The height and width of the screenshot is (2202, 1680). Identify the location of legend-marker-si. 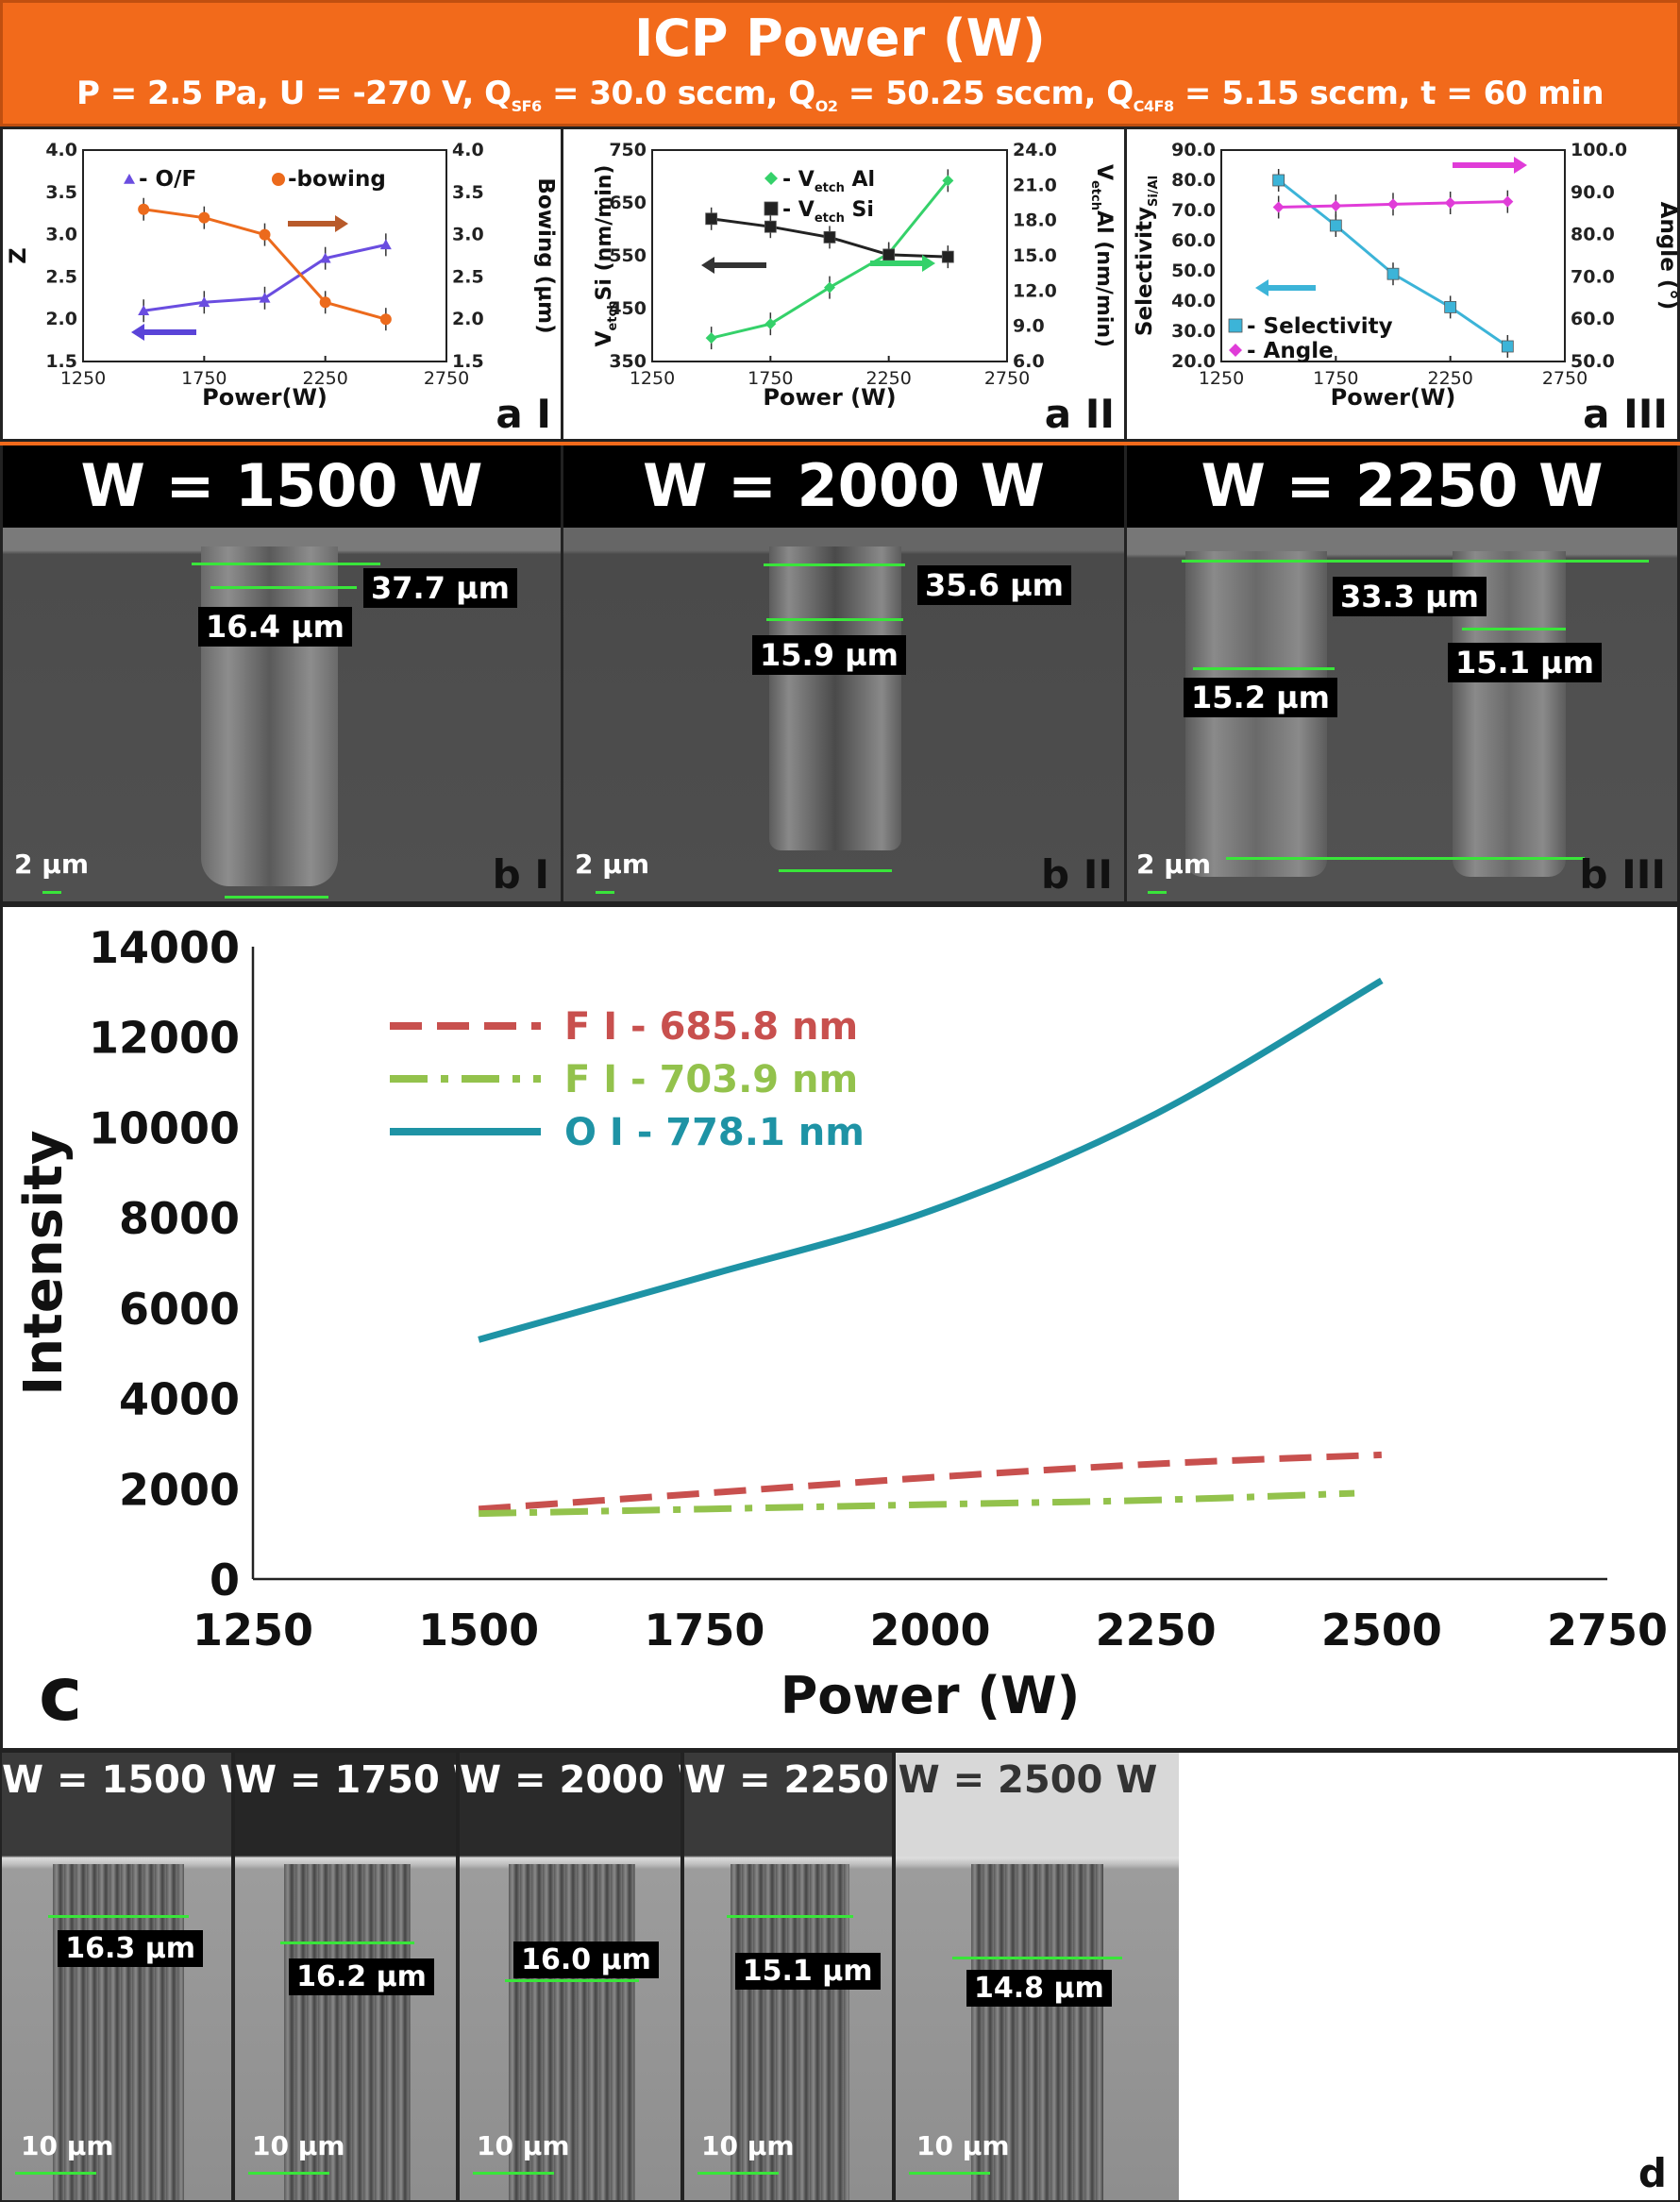
(771, 208).